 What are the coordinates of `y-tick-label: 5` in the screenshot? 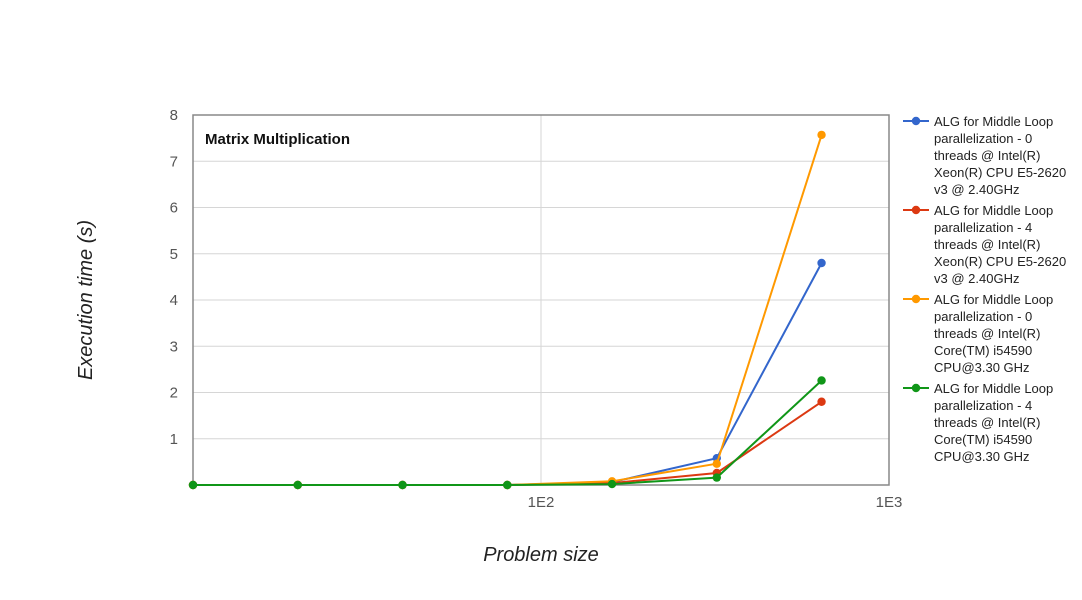 It's located at (174, 254).